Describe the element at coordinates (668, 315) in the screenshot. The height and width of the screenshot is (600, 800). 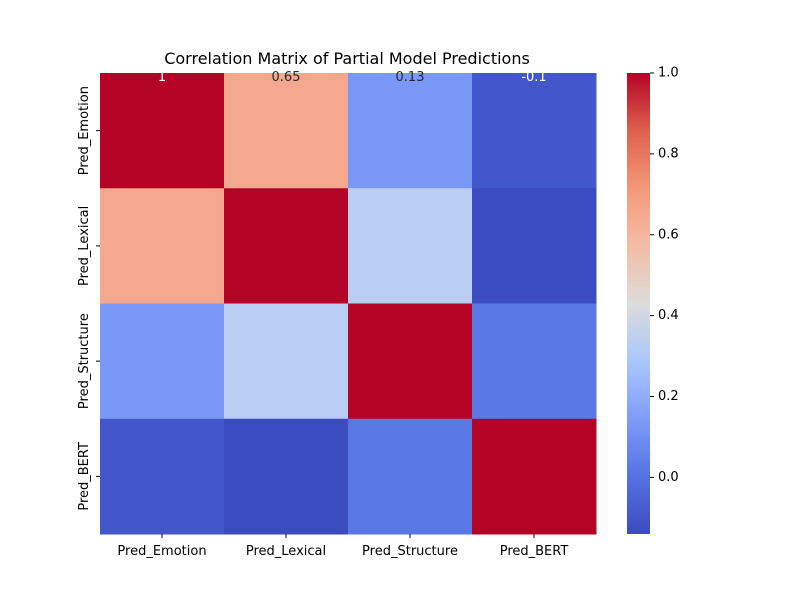
I see `colorbar-tick-label: 0.4` at that location.